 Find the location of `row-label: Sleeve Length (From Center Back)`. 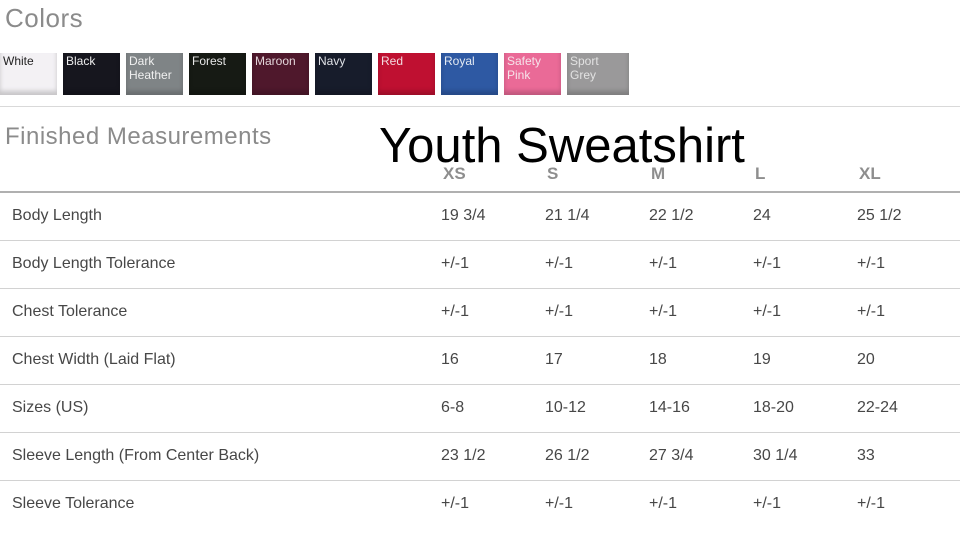

row-label: Sleeve Length (From Center Back) is located at coordinates (220, 456).